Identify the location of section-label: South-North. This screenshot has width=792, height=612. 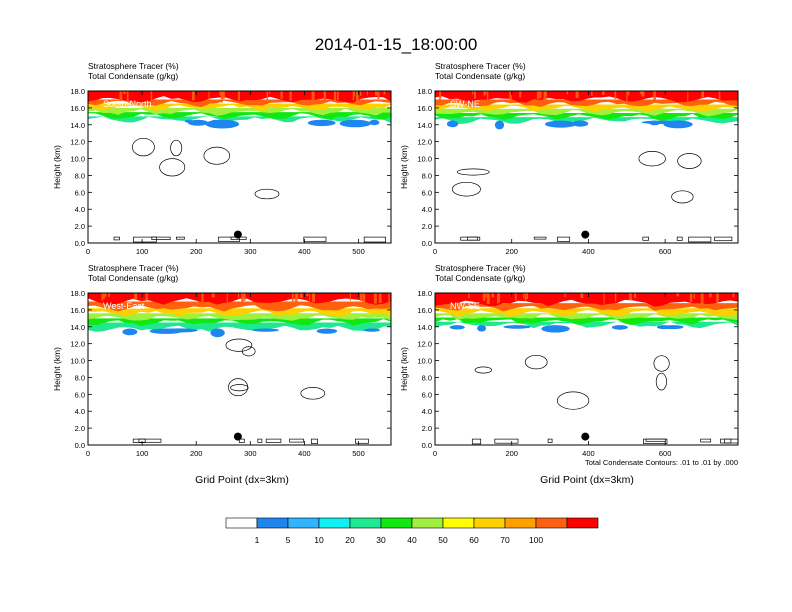
(127, 104).